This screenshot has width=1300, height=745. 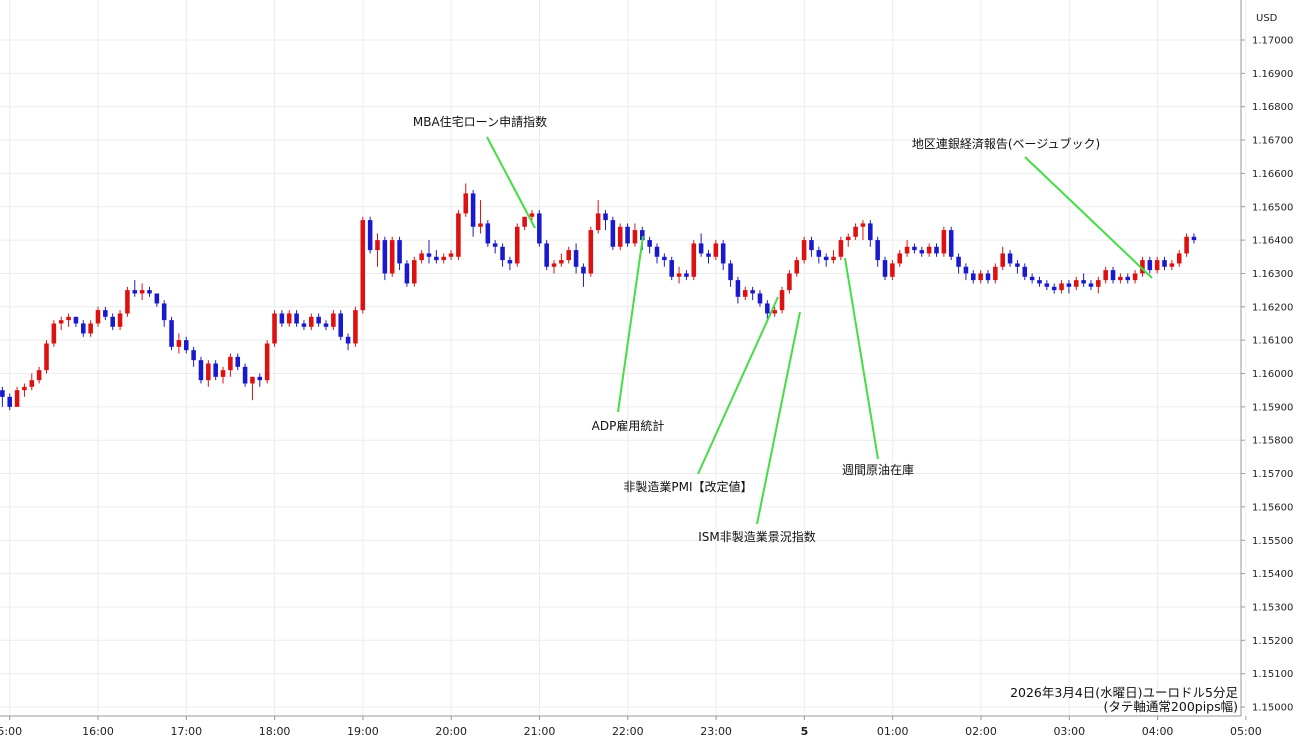 I want to click on price-tick-label: 1.15500, so click(x=1272, y=541).